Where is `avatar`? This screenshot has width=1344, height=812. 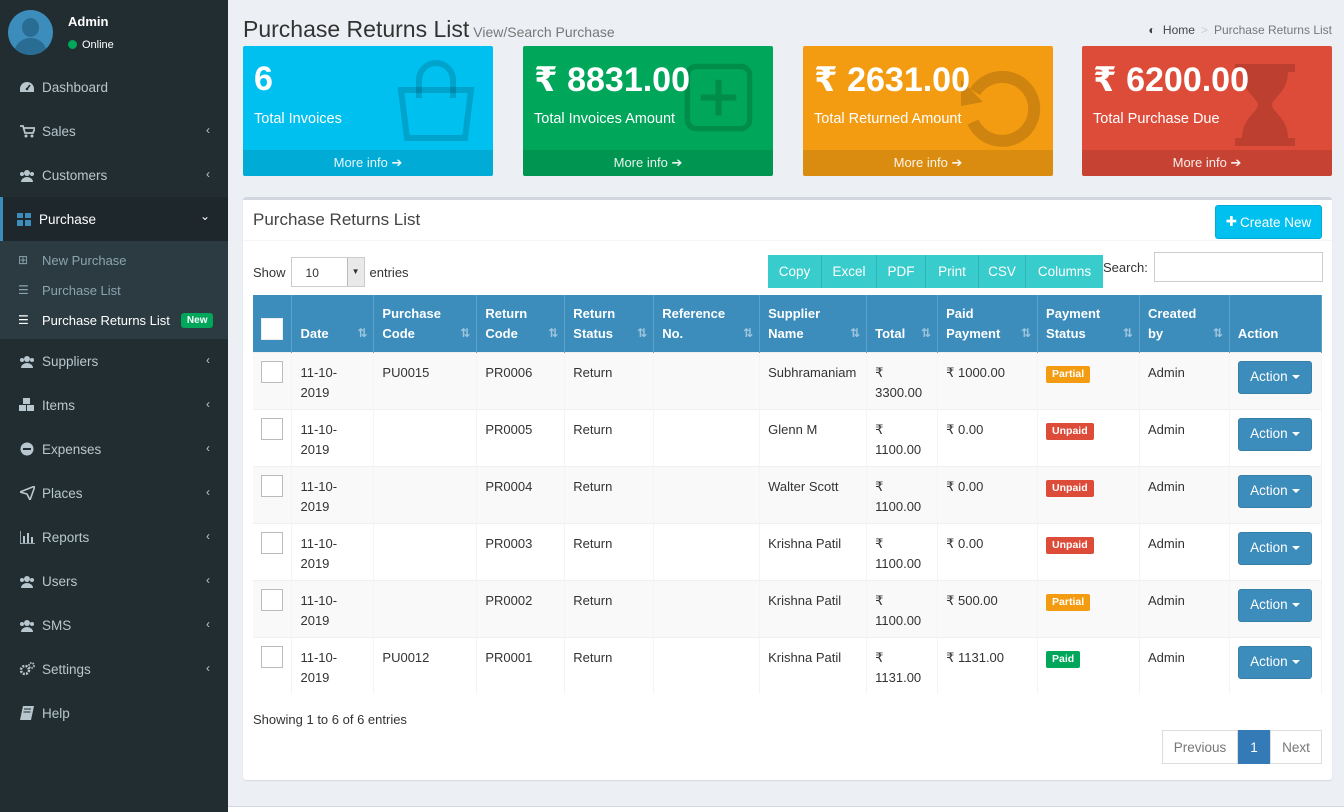
avatar is located at coordinates (30, 32).